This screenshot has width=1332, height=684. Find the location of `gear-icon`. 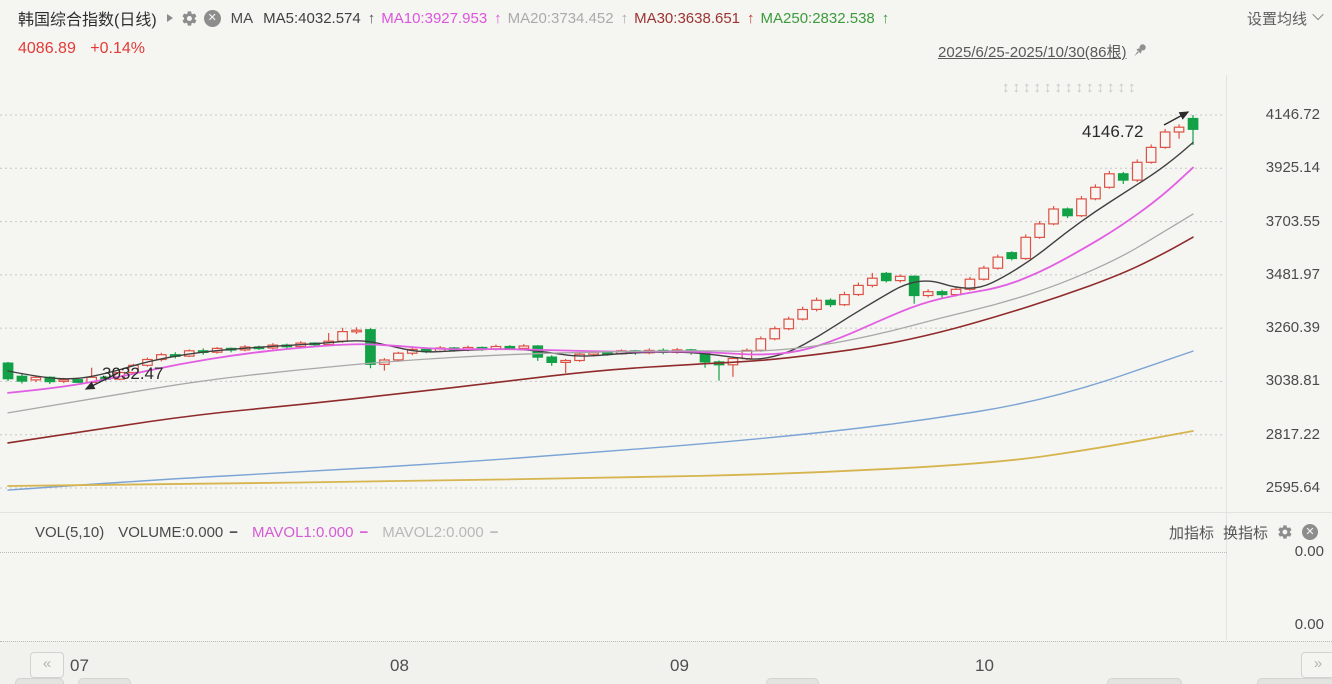

gear-icon is located at coordinates (189, 18).